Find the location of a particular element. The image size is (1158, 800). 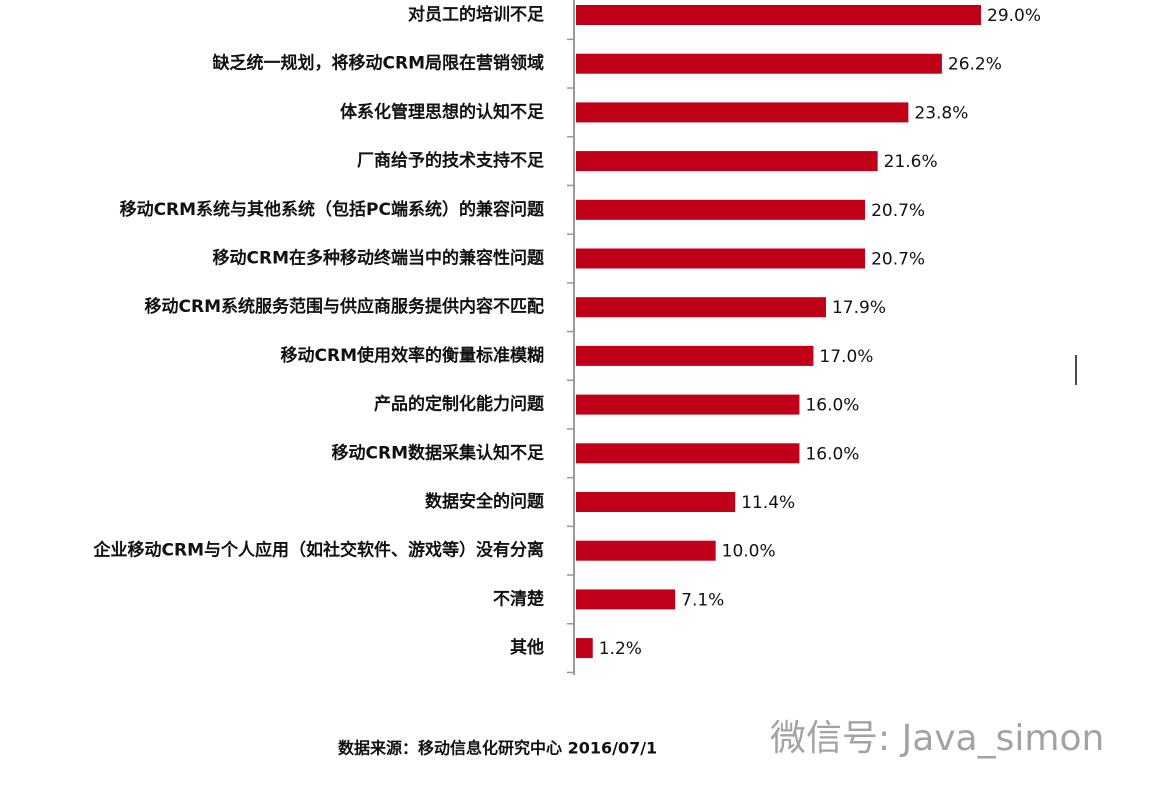

category-label: 数据安全的问题 is located at coordinates (485, 501).